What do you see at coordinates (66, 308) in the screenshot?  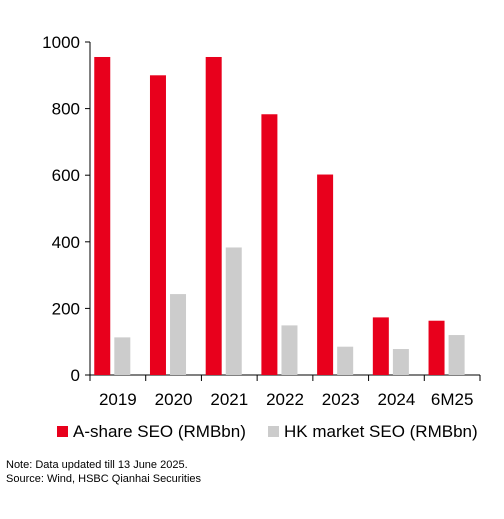 I see `y-tick-label: 200` at bounding box center [66, 308].